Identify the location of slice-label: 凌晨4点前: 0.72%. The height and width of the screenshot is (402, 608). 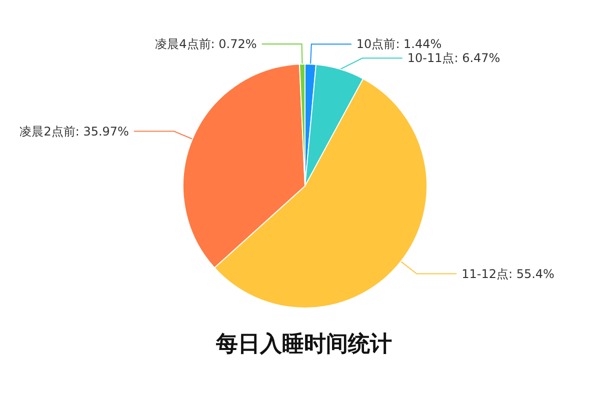
(206, 44).